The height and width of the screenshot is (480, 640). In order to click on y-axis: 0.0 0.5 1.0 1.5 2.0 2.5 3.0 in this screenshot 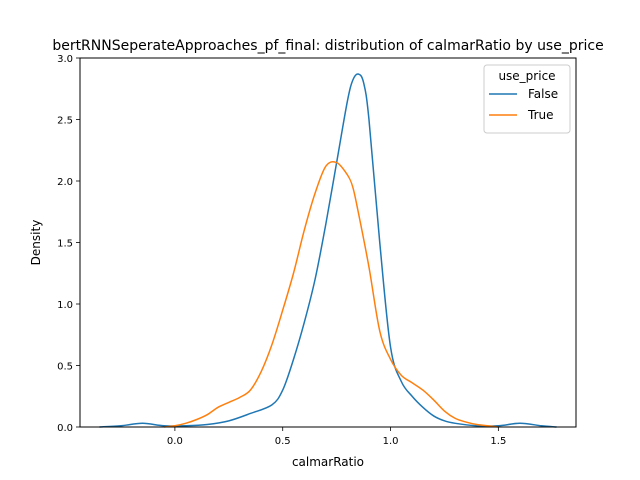, I will do `click(68, 244)`.